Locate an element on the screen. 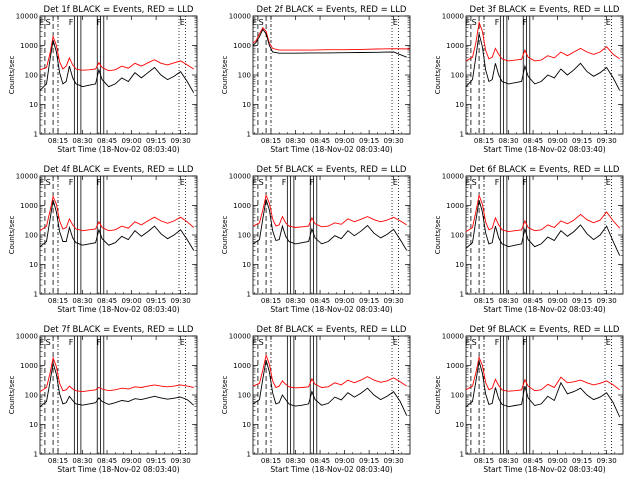 This screenshot has width=640, height=480. panel-title: Det 9f BLACK = Events, RED = LLD is located at coordinates (545, 330).